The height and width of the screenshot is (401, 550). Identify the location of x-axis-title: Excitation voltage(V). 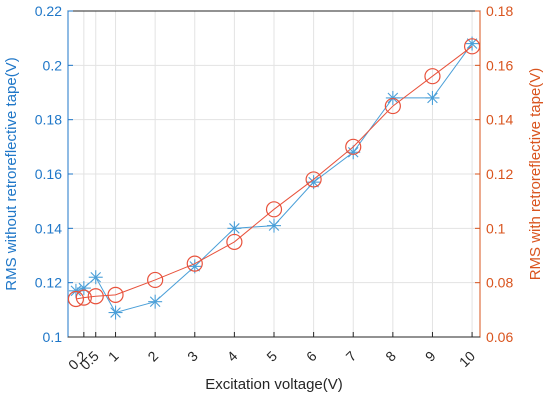
(274, 384).